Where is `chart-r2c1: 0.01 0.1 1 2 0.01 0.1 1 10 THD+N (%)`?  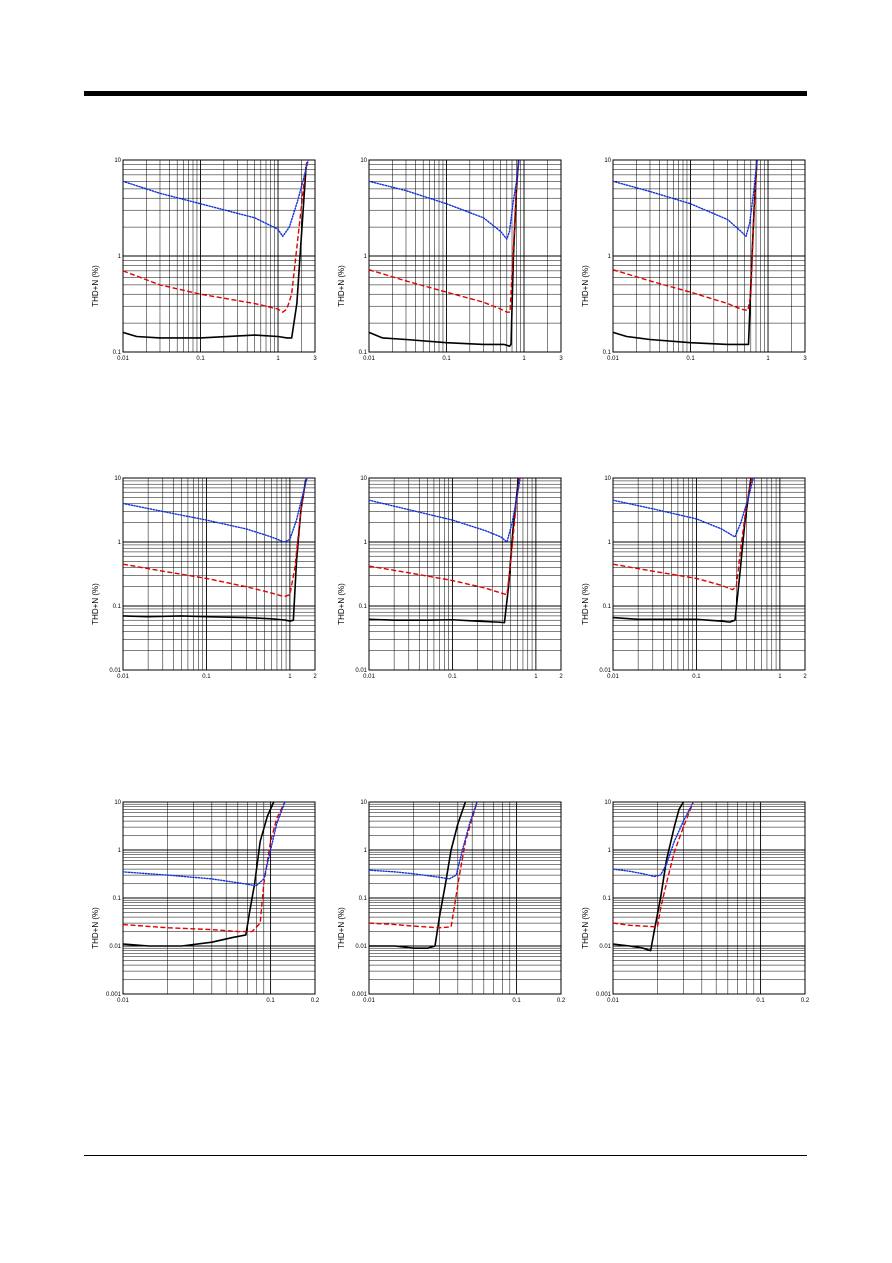
chart-r2c1: 0.01 0.1 1 2 0.01 0.1 1 10 THD+N (%) is located at coordinates (203, 594).